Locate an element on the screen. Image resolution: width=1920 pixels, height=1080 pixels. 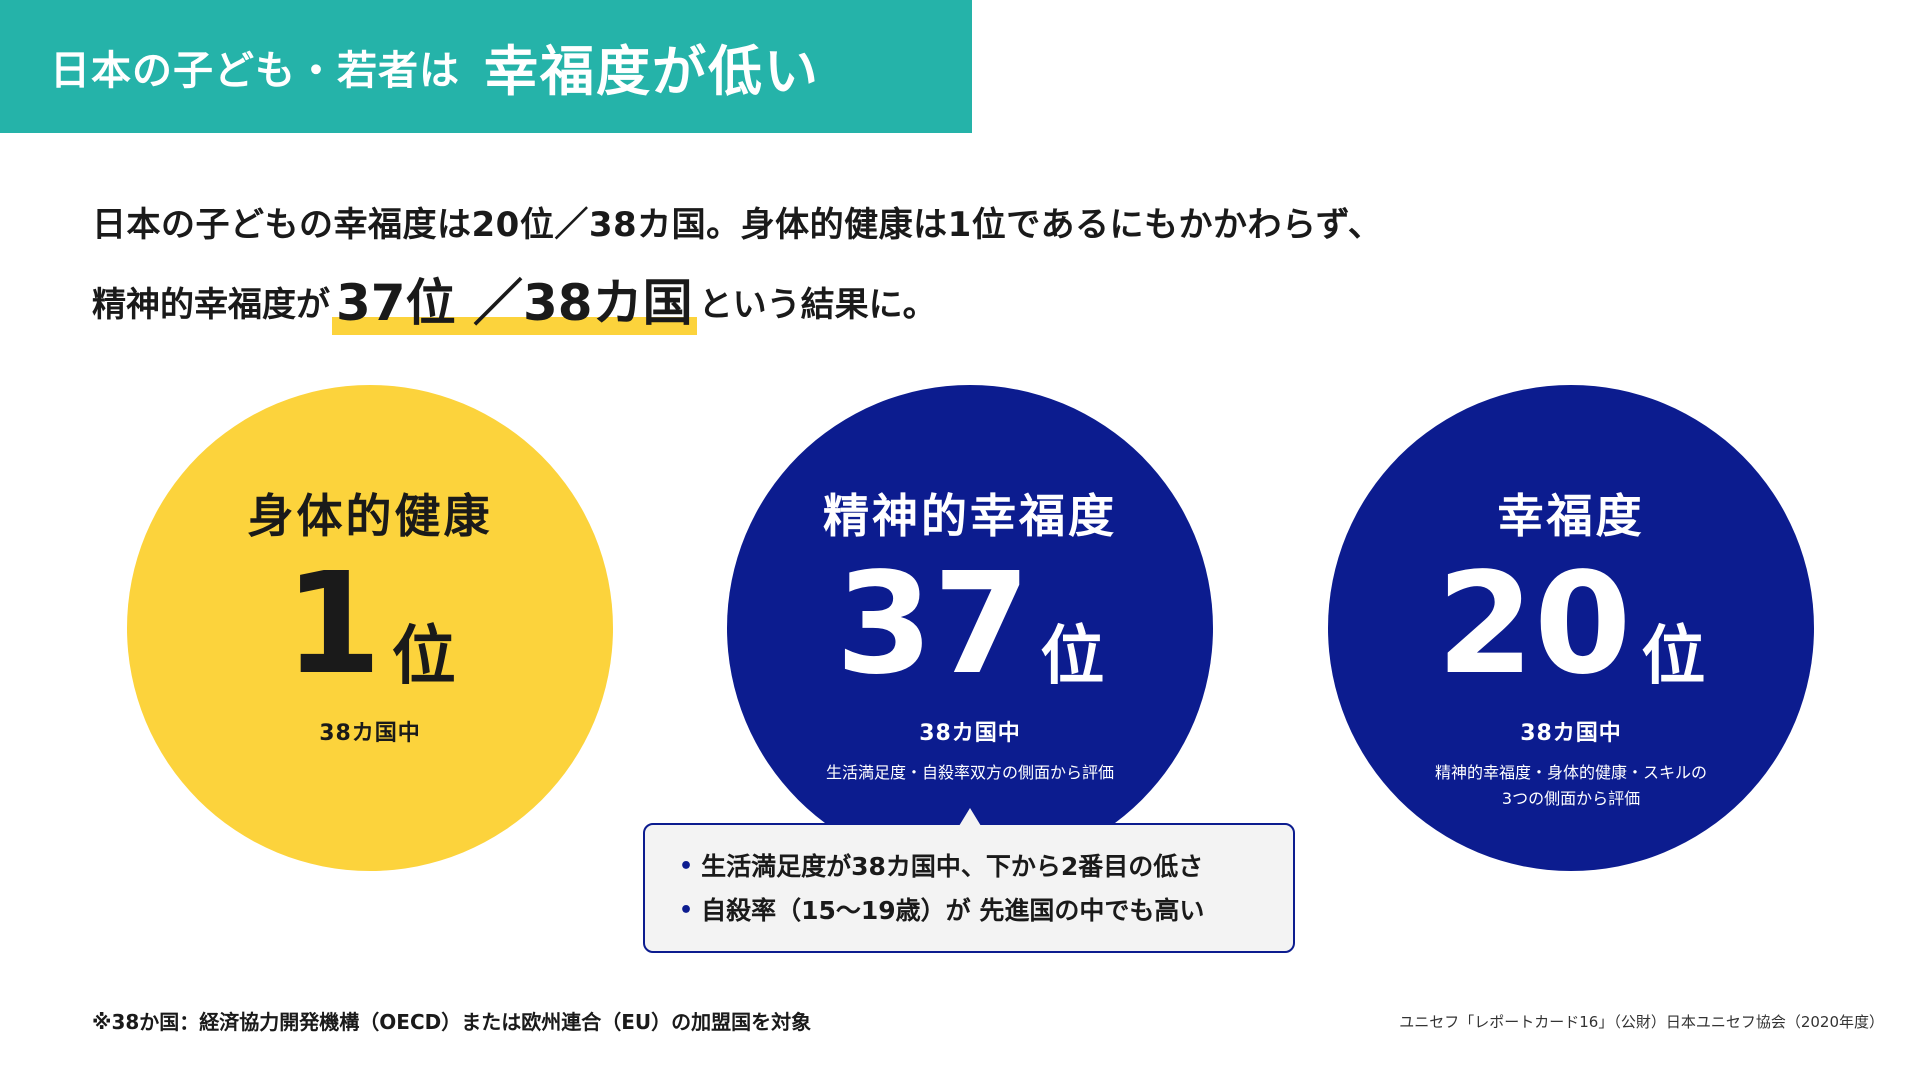
callout-item-text: 生活満足度が38カ国中、下から2番目の低さ is located at coordinates (952, 866).